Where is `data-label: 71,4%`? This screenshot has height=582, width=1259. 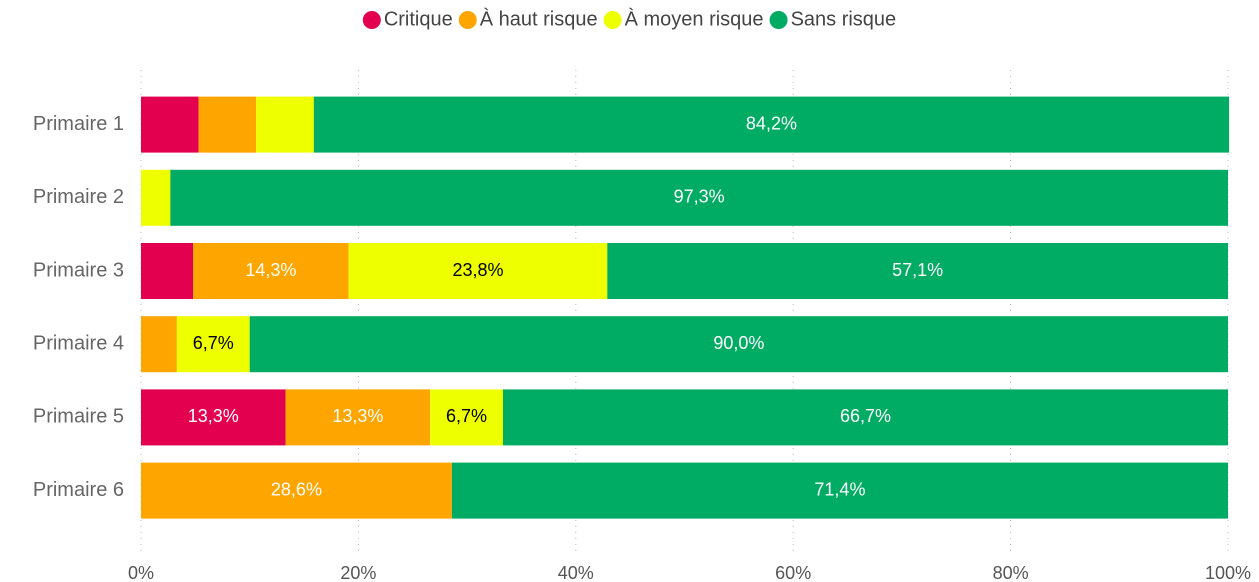 data-label: 71,4% is located at coordinates (839, 489).